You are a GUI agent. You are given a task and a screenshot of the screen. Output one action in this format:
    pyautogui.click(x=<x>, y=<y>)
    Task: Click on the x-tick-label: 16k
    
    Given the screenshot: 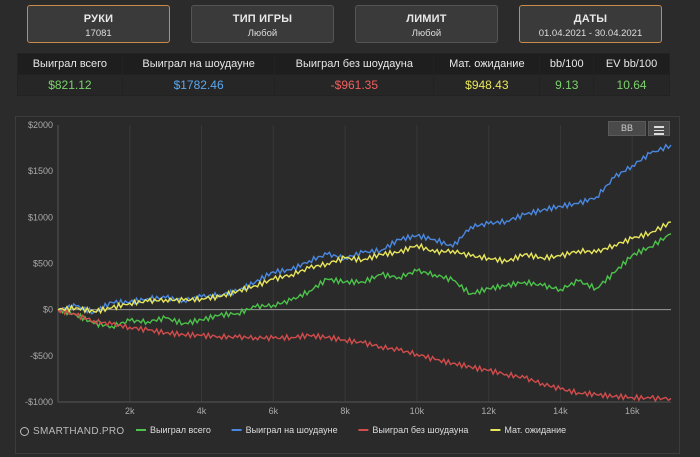 What is the action you would take?
    pyautogui.click(x=632, y=411)
    